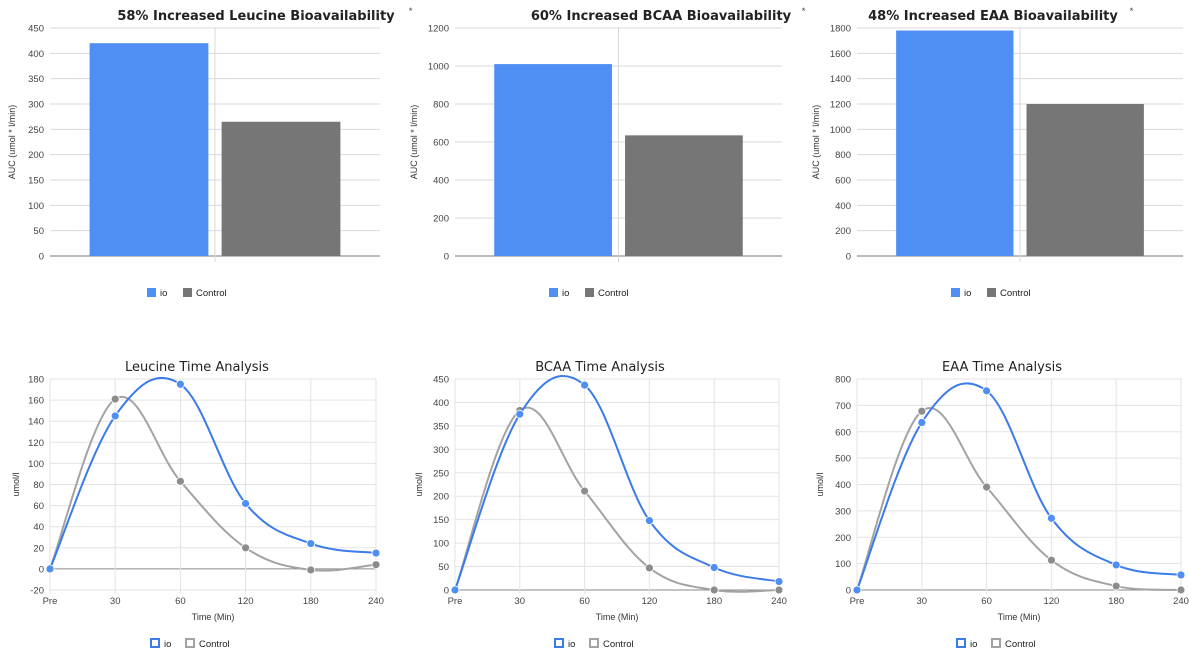 Image resolution: width=1189 pixels, height=654 pixels. What do you see at coordinates (38, 548) in the screenshot?
I see `y-tick-label: 20` at bounding box center [38, 548].